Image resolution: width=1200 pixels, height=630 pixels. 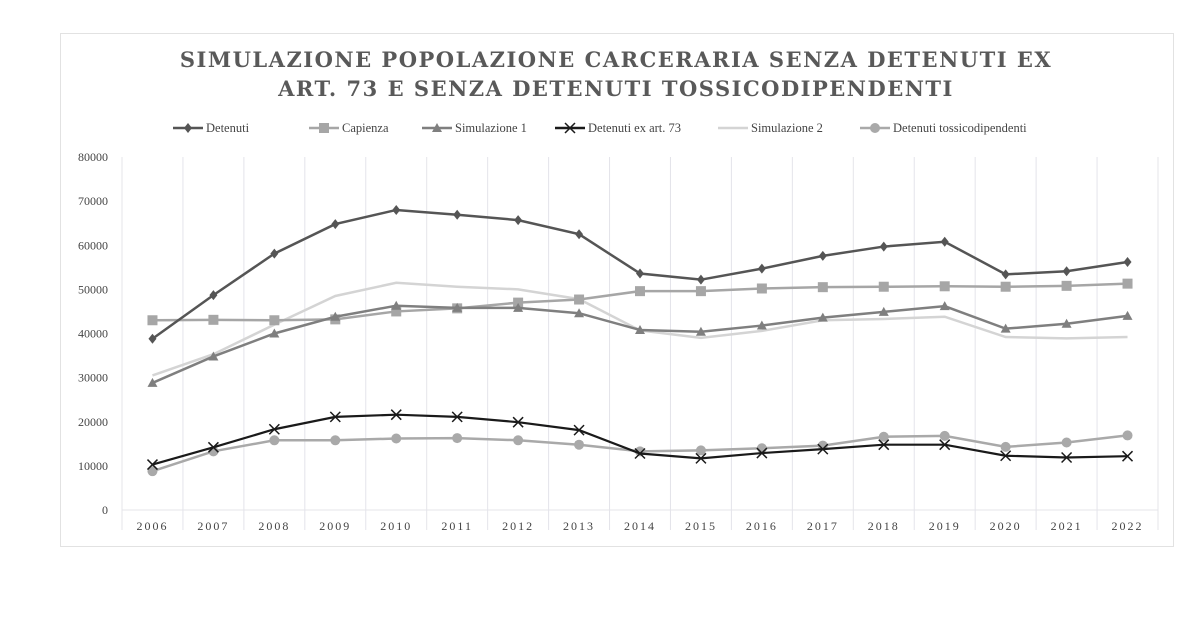 I want to click on y-tick-label: 30000, so click(x=93, y=378).